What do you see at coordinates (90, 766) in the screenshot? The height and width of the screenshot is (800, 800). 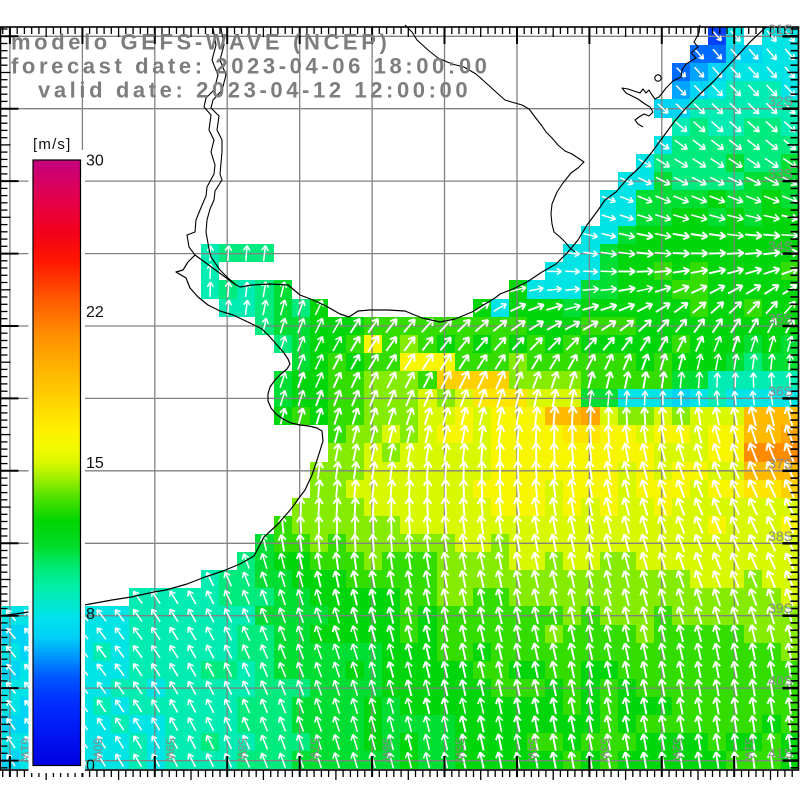 I see `svg-text: 0` at bounding box center [90, 766].